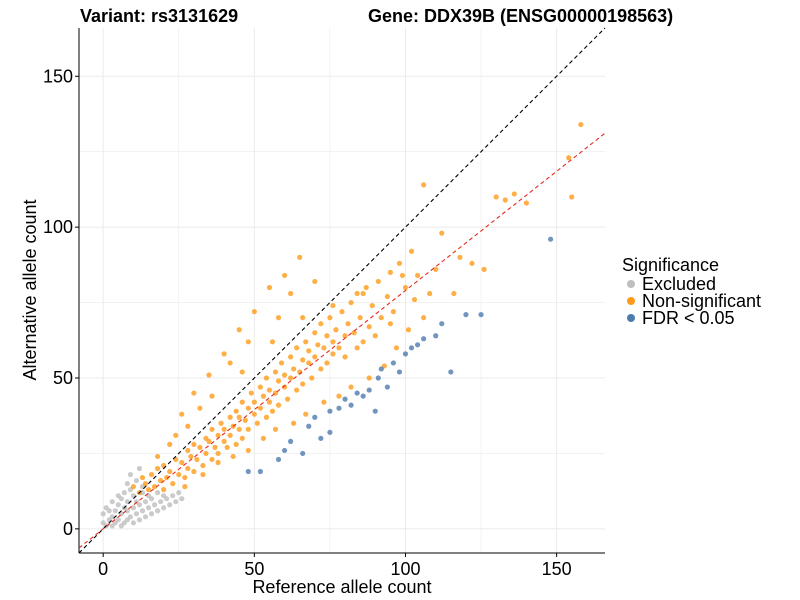  I want to click on y-tick-label: 50, so click(63, 378).